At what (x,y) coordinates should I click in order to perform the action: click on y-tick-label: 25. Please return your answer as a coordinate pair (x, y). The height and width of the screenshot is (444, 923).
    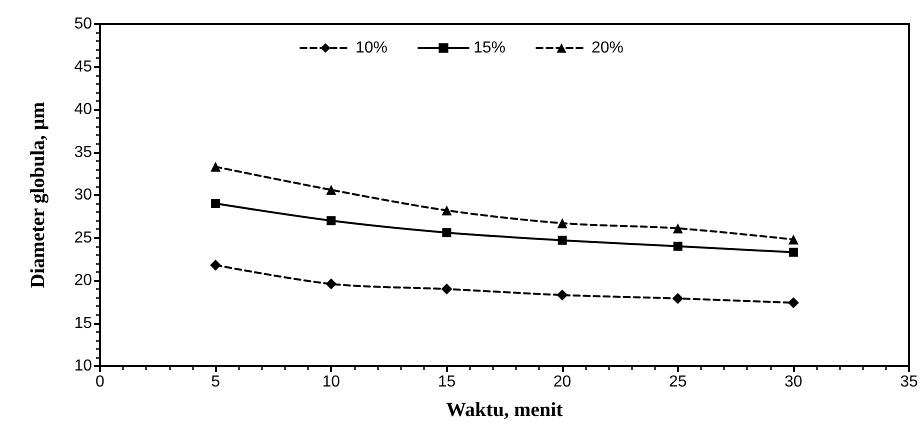
    Looking at the image, I should click on (83, 237).